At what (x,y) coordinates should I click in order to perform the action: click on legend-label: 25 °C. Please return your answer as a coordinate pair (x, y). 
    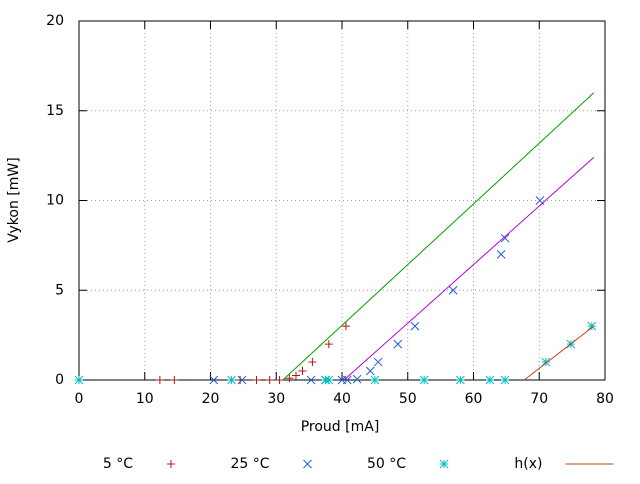
    Looking at the image, I should click on (249, 464).